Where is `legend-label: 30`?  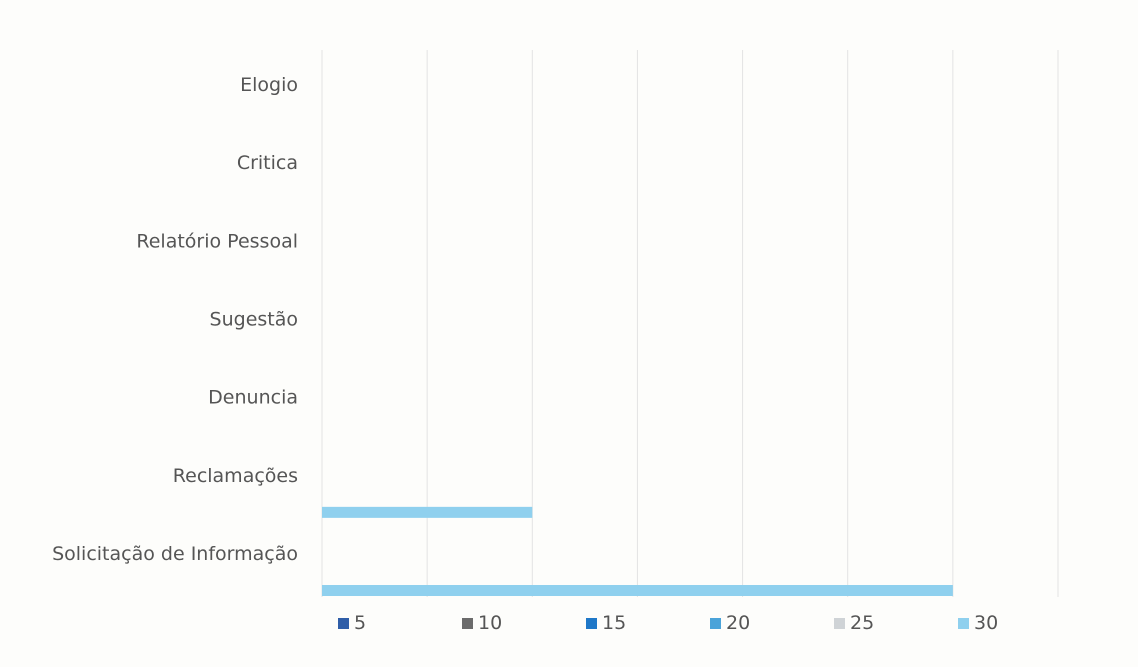
legend-label: 30 is located at coordinates (986, 623).